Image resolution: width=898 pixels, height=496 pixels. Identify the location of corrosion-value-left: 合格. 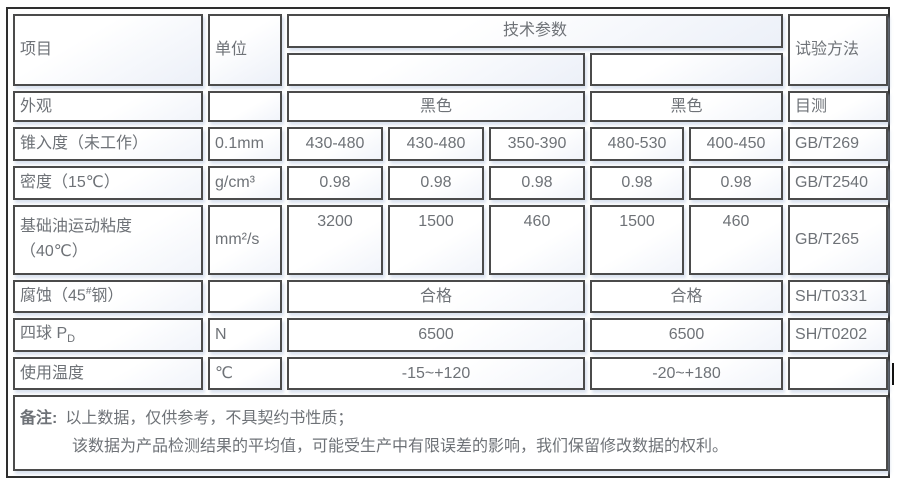
(436, 296).